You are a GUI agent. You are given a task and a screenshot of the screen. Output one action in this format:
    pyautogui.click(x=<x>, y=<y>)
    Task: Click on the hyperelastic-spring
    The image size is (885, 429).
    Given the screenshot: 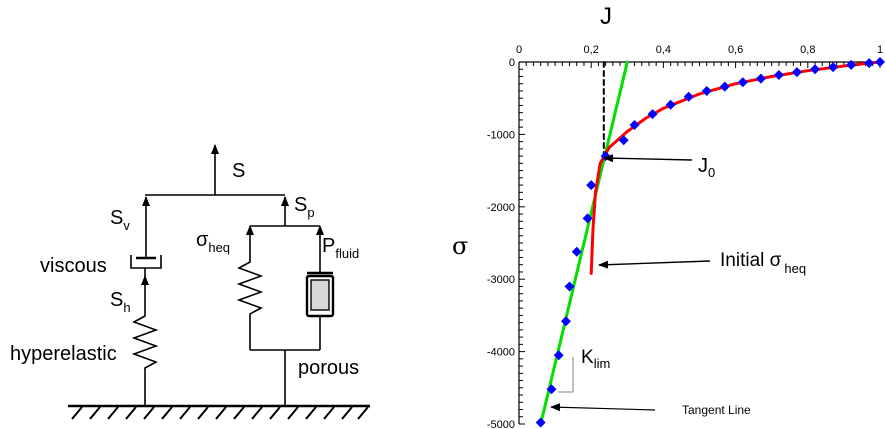 What is the action you would take?
    pyautogui.click(x=145, y=342)
    